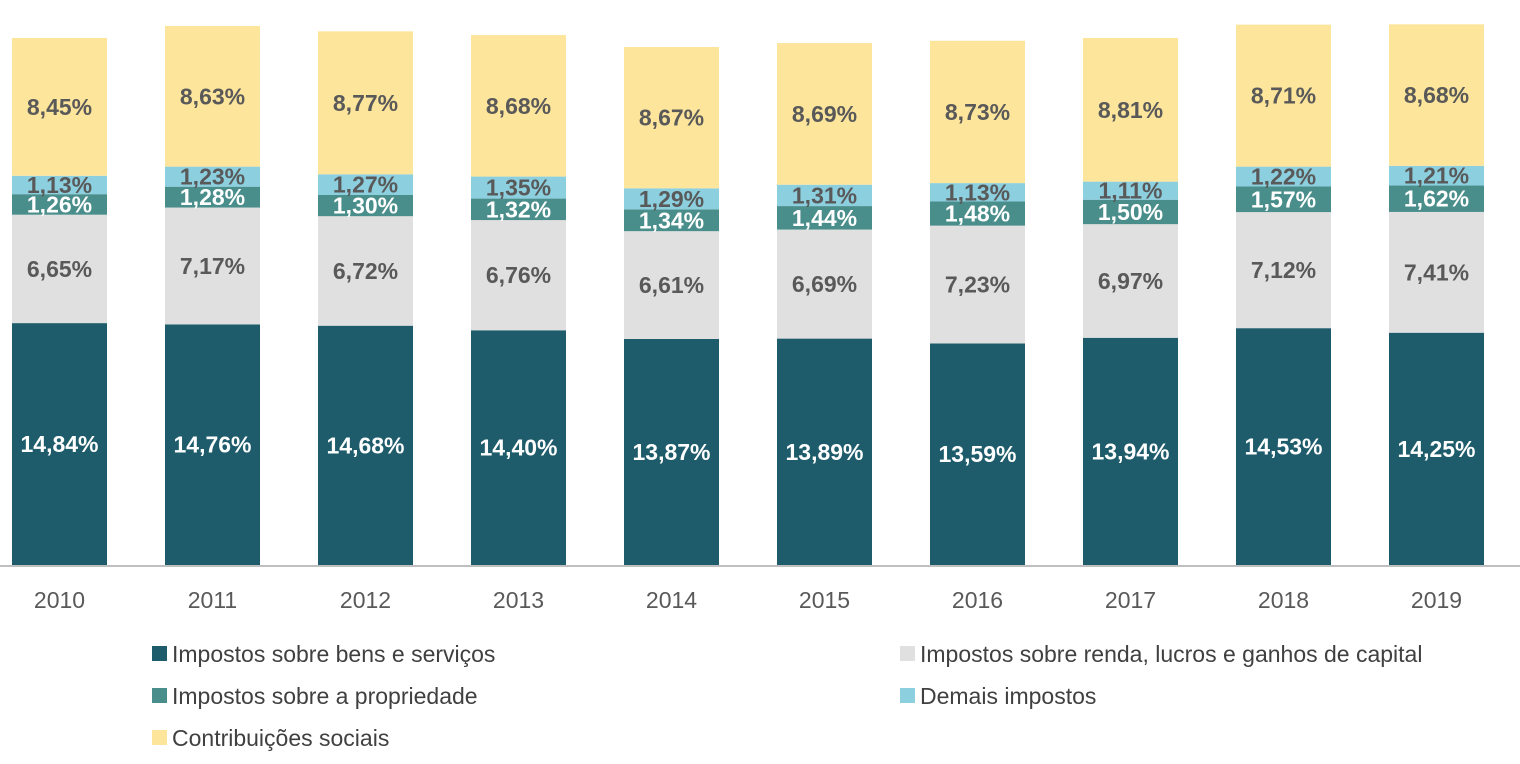 This screenshot has height=764, width=1520. I want to click on legend-label-0: Impostos sobre bens e serviços, so click(333, 654).